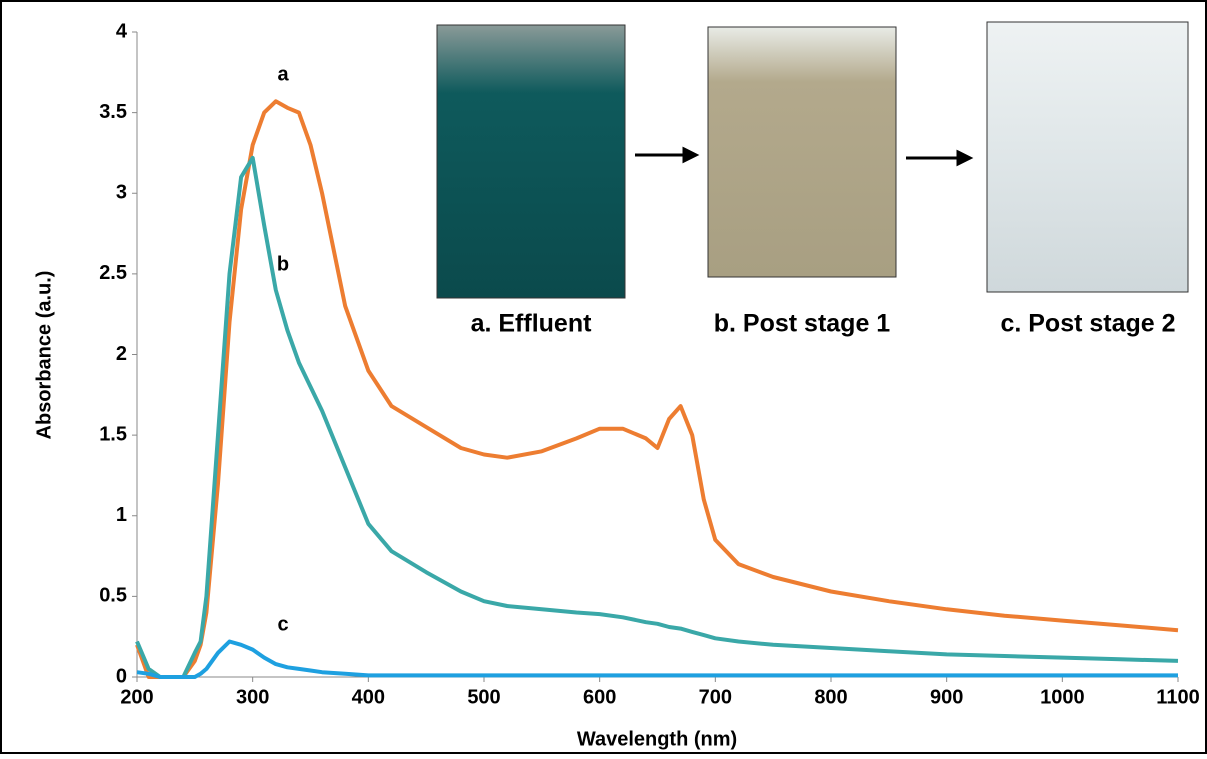  I want to click on y-tick-label: 3.5, so click(113, 112).